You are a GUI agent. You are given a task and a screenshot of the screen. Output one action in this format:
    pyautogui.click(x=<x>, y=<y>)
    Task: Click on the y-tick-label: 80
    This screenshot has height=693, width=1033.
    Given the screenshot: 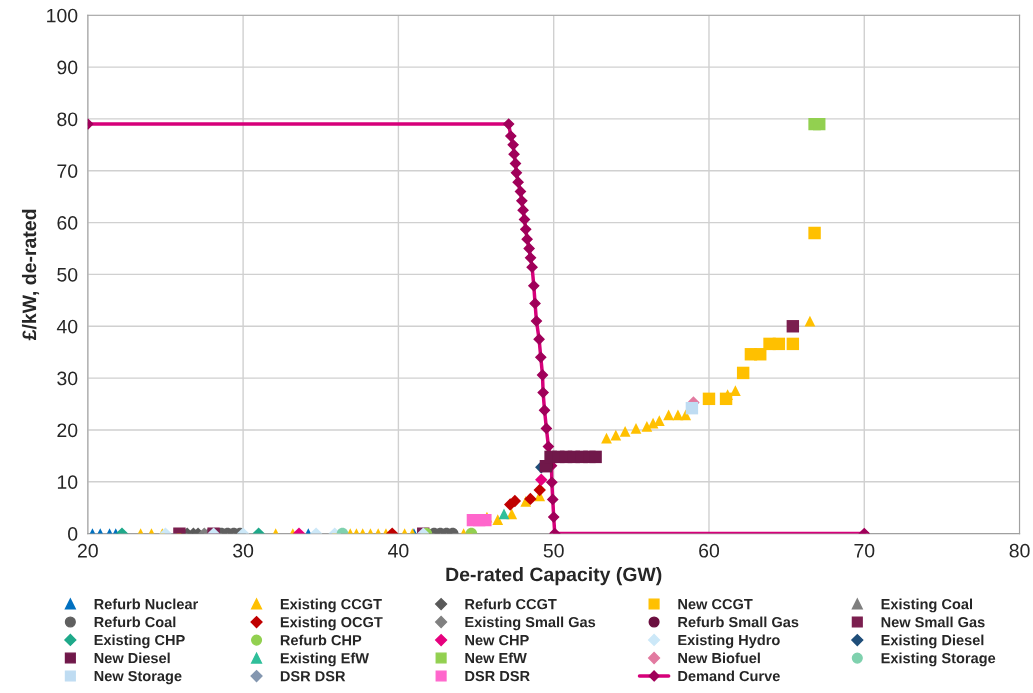 What is the action you would take?
    pyautogui.click(x=67, y=119)
    